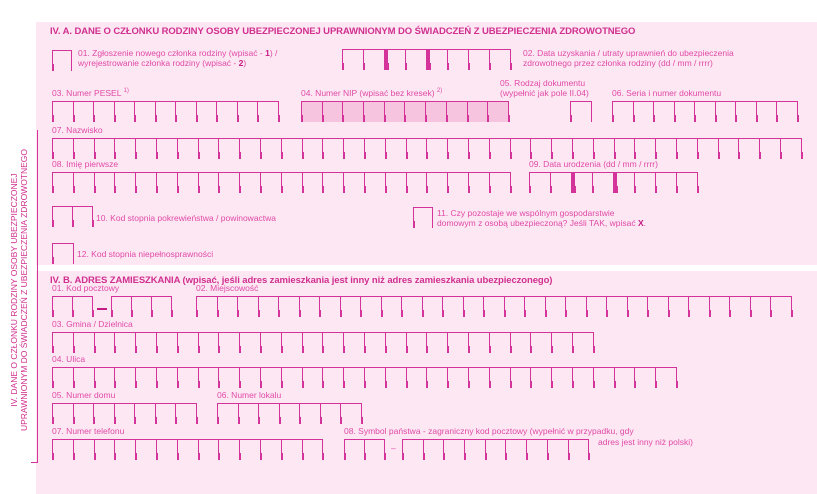 This screenshot has width=817, height=494. I want to click on field-11-box, so click(423, 217).